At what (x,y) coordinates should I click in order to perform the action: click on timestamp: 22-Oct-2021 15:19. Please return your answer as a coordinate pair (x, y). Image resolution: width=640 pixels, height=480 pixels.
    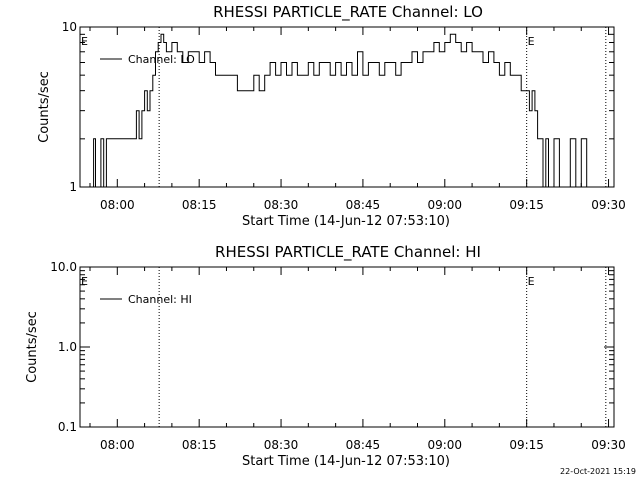
    Looking at the image, I should click on (598, 471).